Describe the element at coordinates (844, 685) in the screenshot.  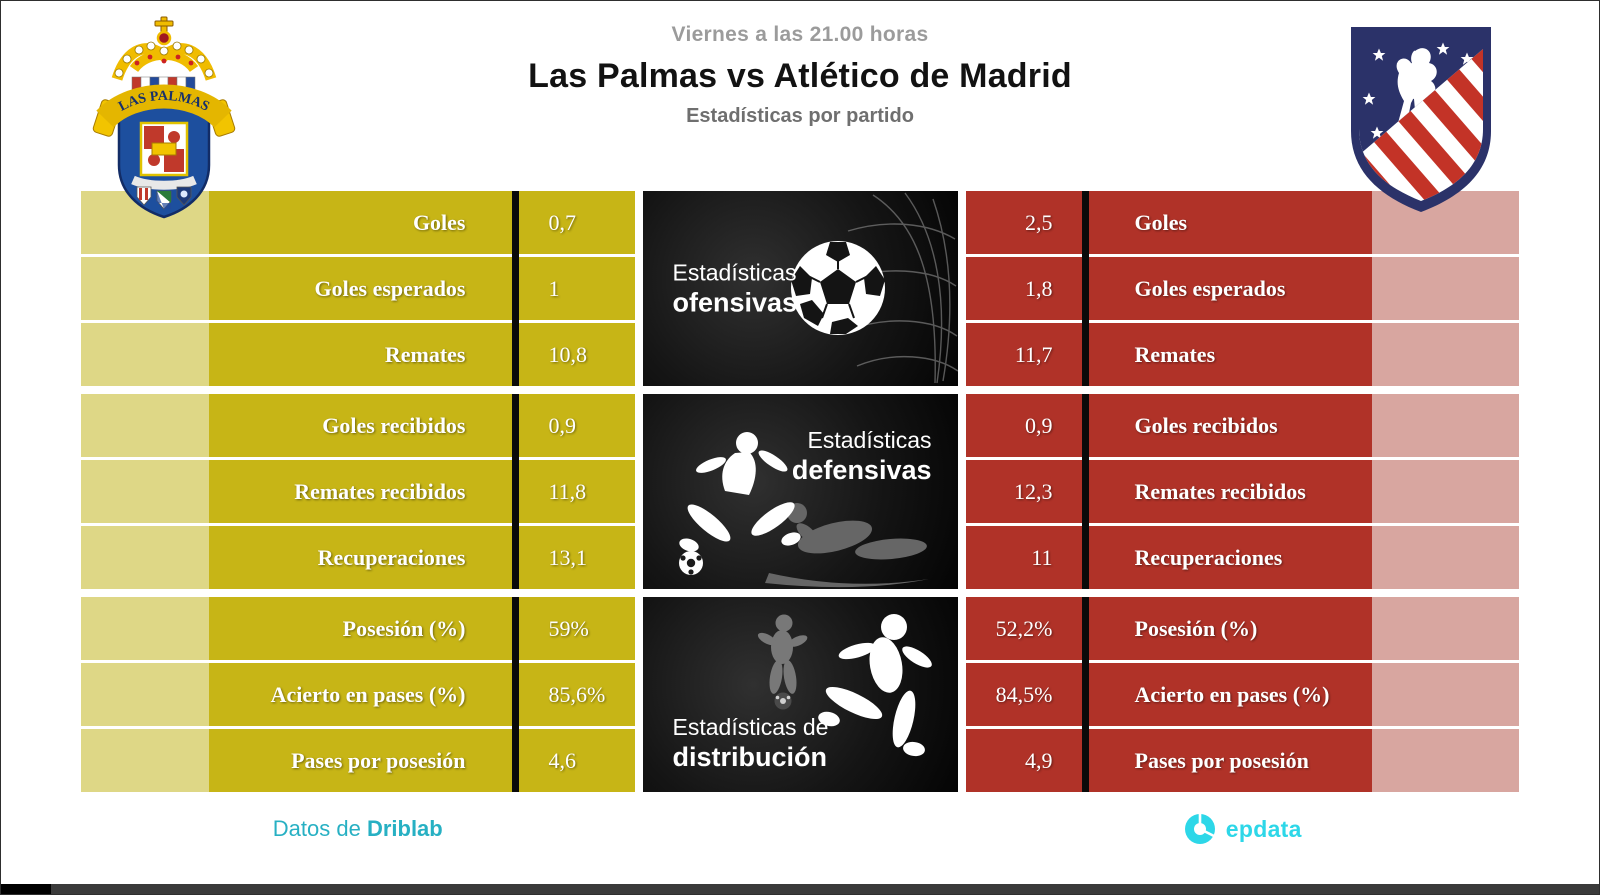
I see `passing-players-icon` at that location.